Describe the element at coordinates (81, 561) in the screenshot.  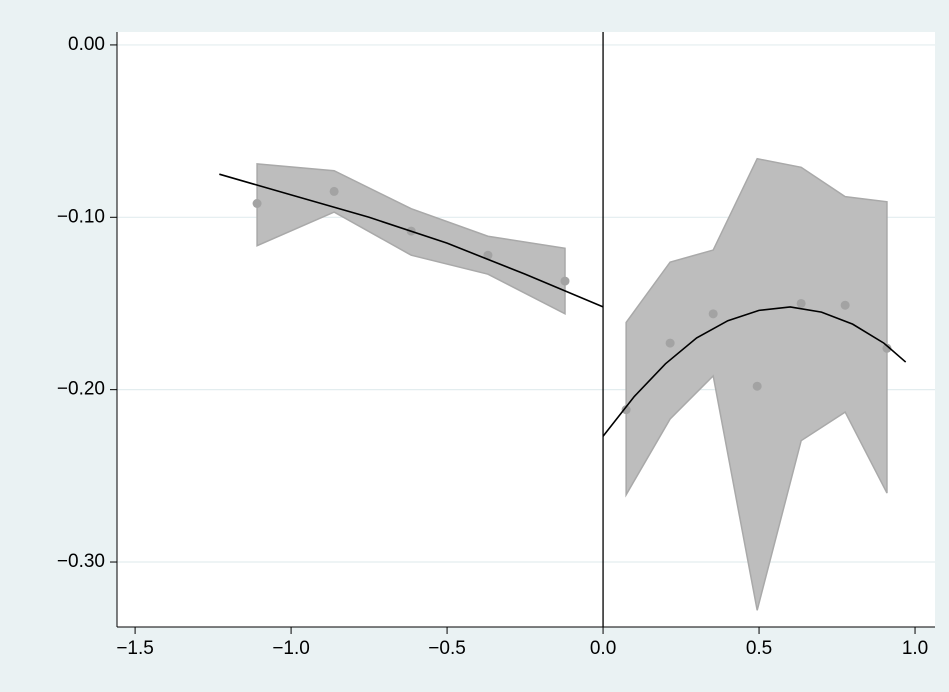
I see `y-tick-label: −0.30` at that location.